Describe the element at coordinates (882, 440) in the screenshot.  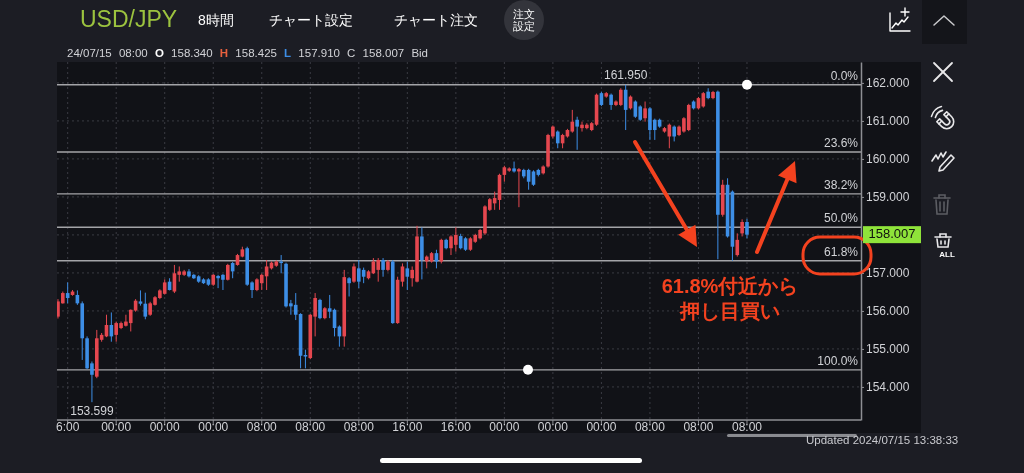
I see `text: Updated 2024/07/15 13:38:33` at that location.